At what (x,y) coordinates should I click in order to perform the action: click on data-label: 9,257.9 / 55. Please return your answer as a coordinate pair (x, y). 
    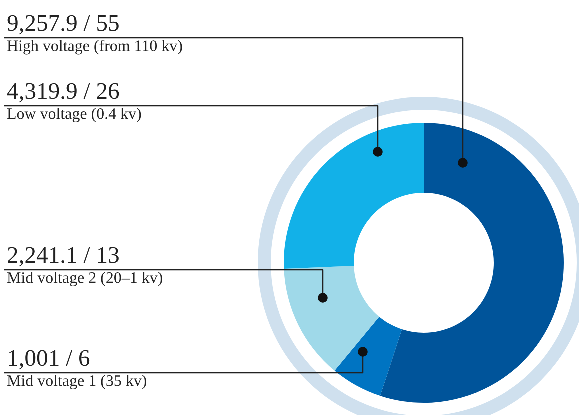
    Looking at the image, I should click on (63, 25).